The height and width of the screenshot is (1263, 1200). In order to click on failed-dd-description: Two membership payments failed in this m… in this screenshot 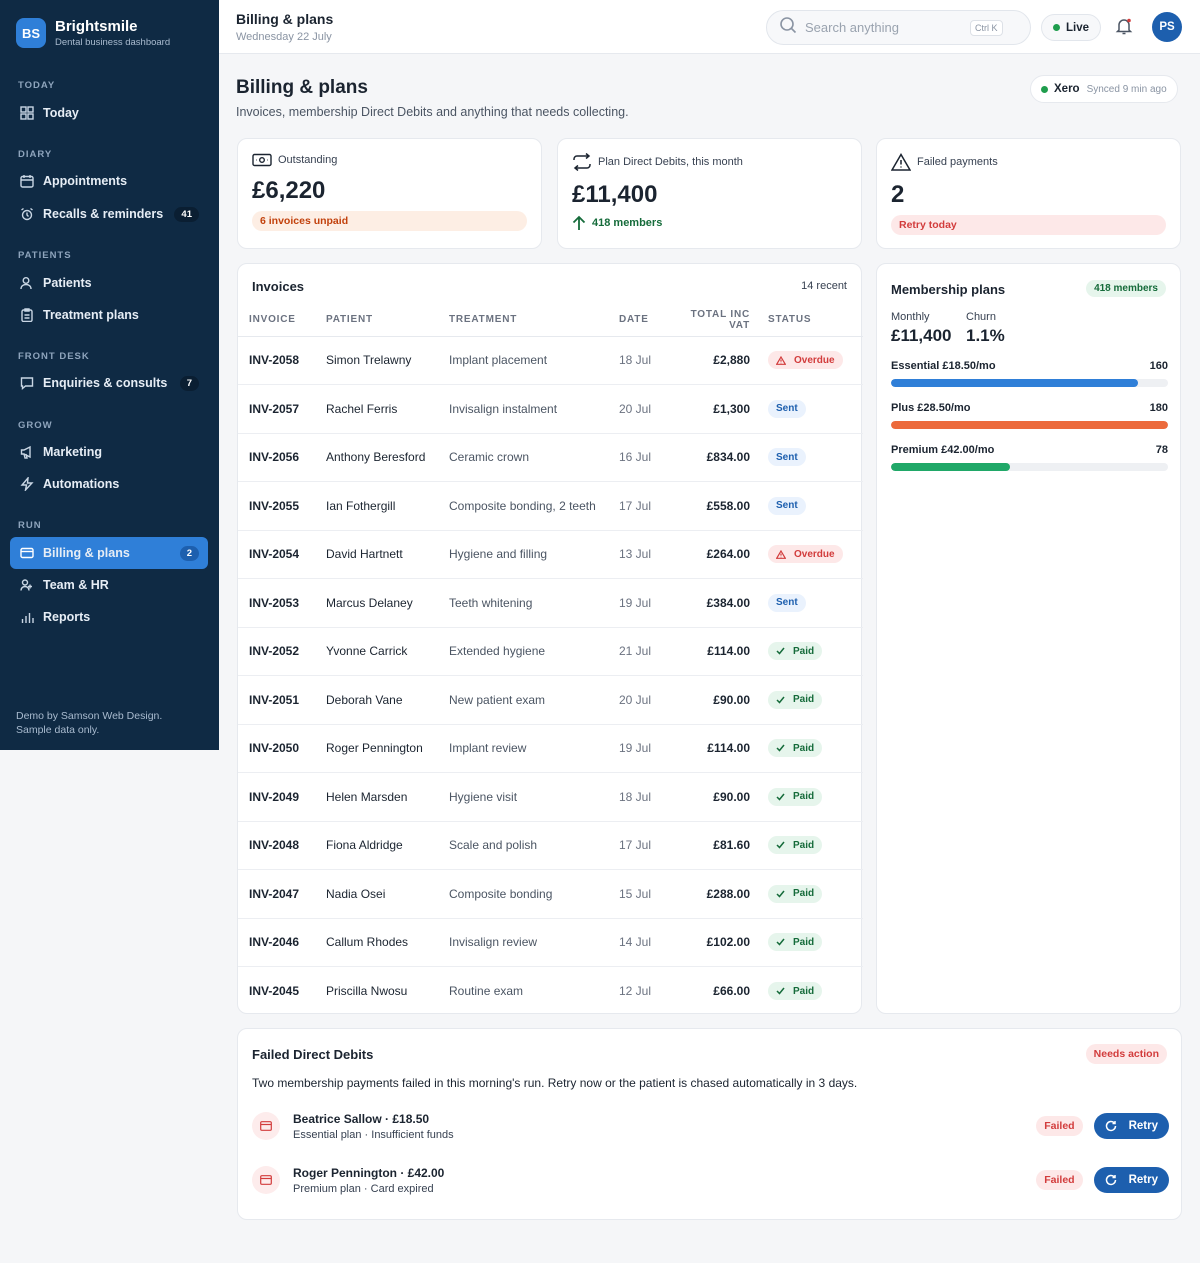, I will do `click(555, 1083)`.